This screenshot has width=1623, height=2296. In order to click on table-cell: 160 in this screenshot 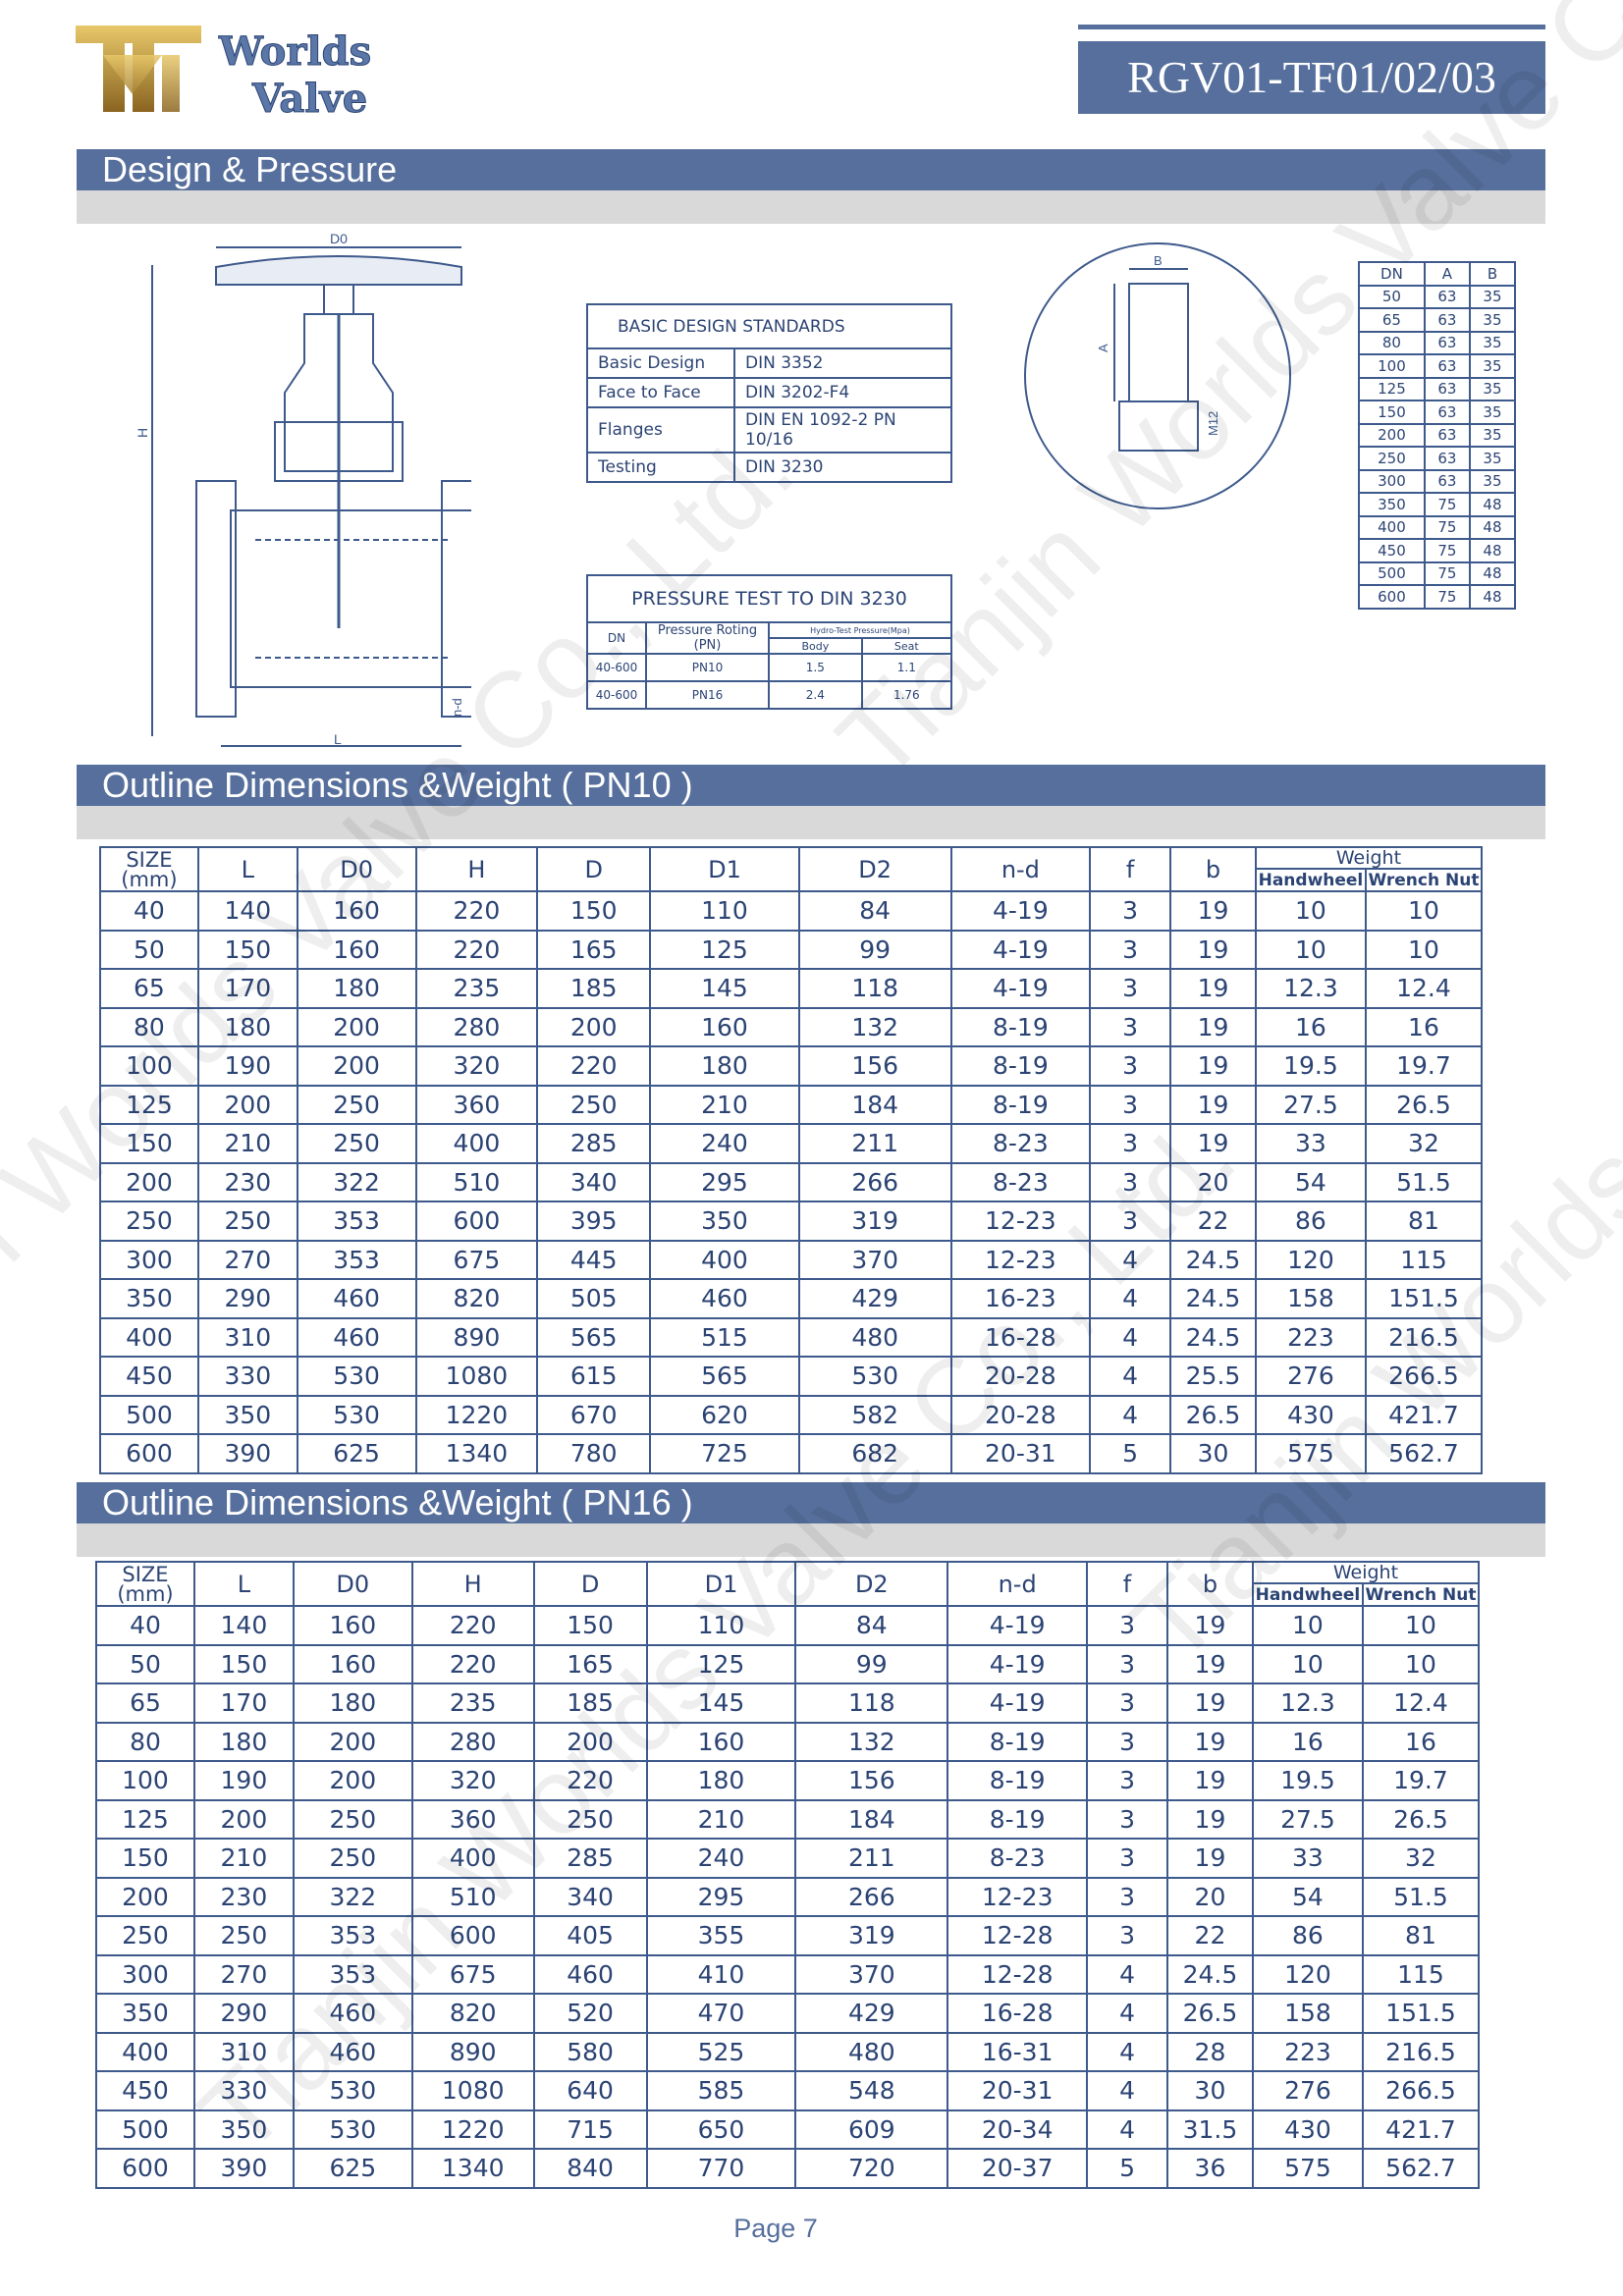, I will do `click(352, 1663)`.